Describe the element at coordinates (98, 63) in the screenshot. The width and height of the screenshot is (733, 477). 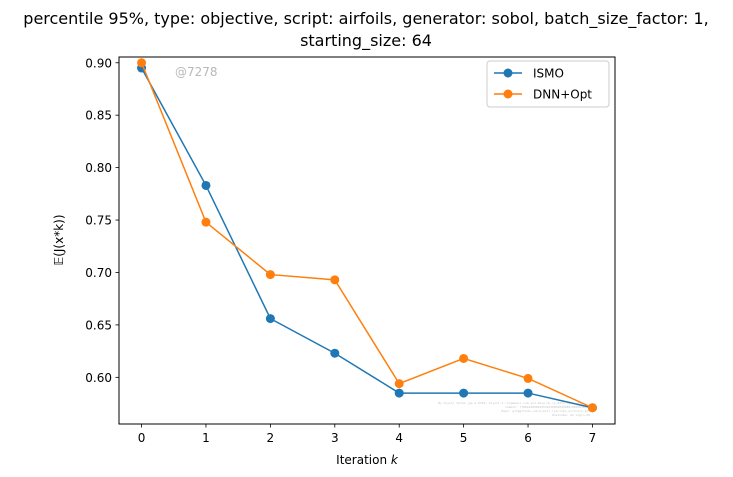
I see `y-tick-label: 0.90` at that location.